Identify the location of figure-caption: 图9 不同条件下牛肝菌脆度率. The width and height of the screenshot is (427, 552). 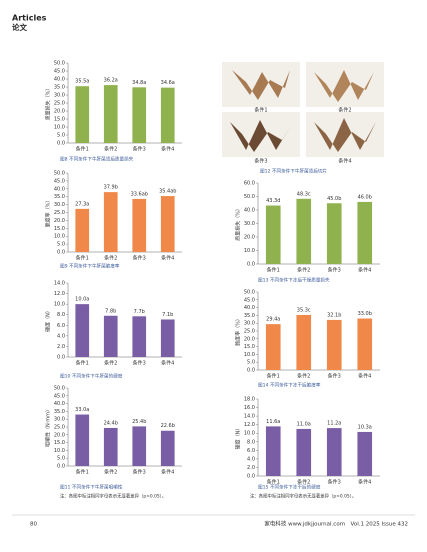
(90, 266).